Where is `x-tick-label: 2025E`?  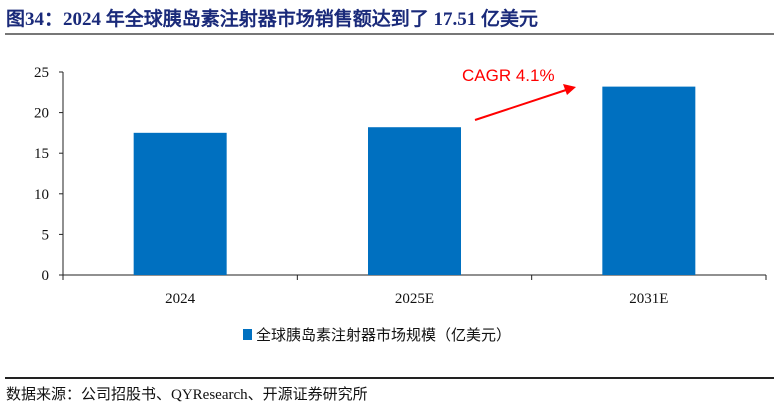
x-tick-label: 2025E is located at coordinates (414, 299).